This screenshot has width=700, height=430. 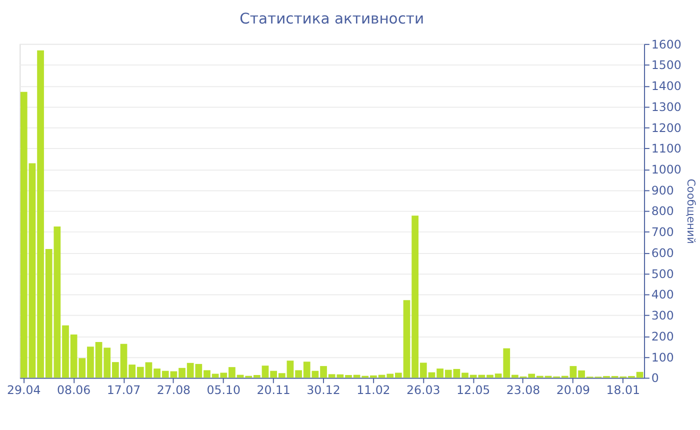 What do you see at coordinates (273, 389) in the screenshot?
I see `x-tick-label: 20.11` at bounding box center [273, 389].